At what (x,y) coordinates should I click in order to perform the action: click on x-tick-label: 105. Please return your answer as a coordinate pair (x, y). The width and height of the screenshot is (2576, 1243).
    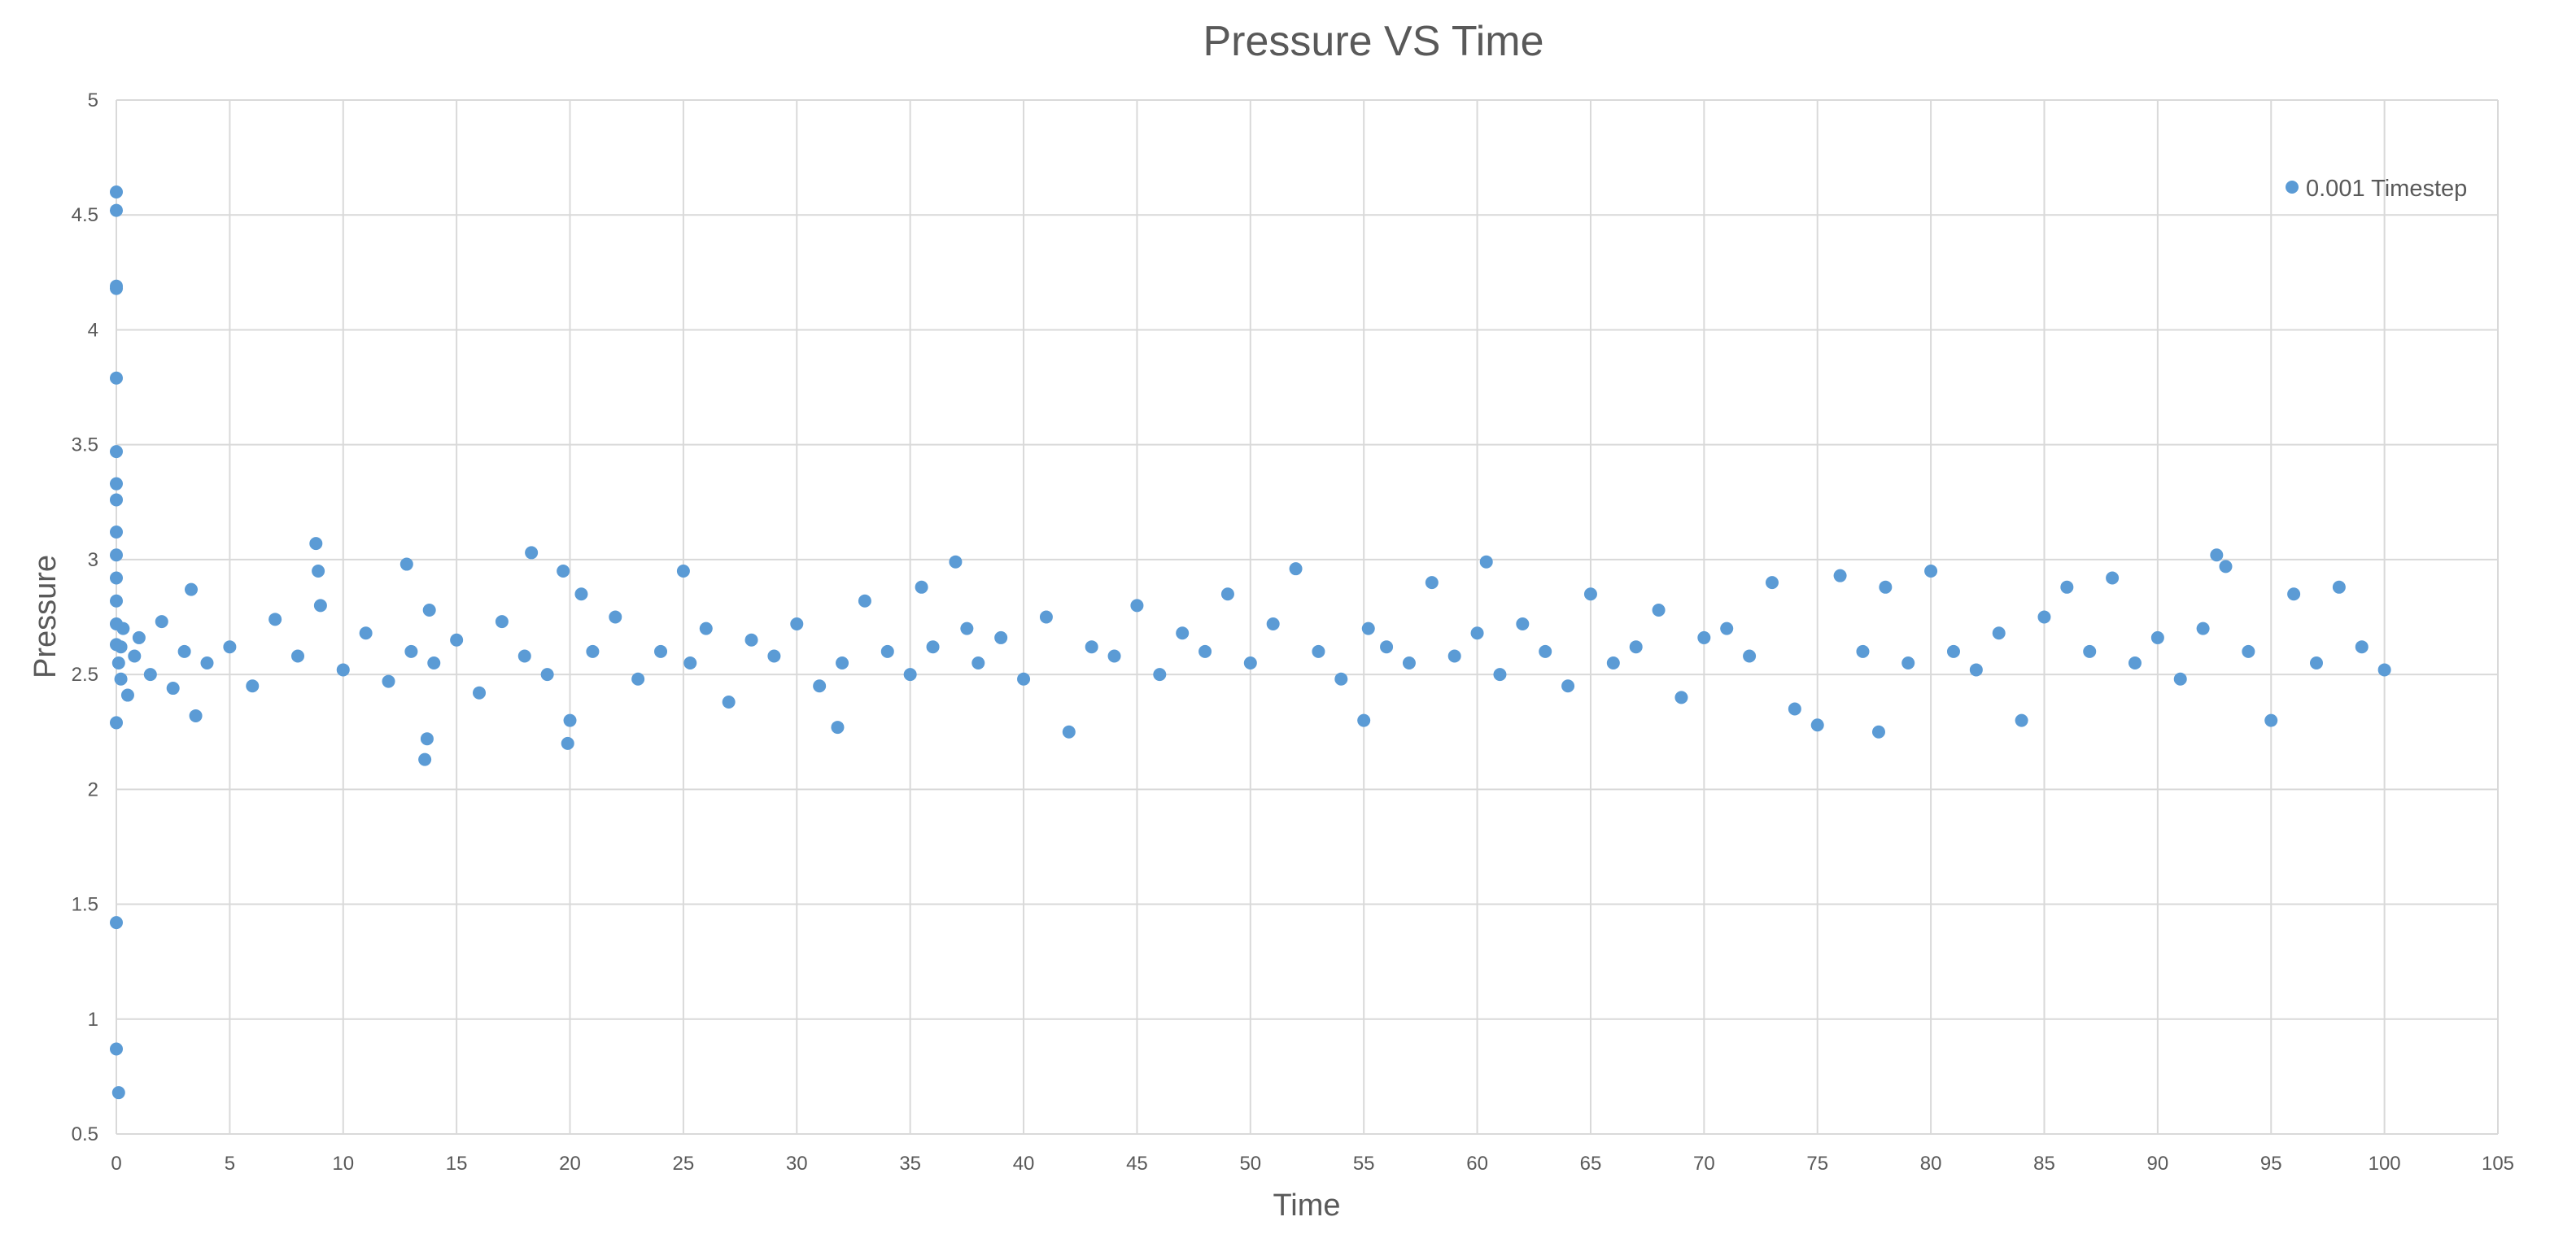
    Looking at the image, I should click on (2498, 1164).